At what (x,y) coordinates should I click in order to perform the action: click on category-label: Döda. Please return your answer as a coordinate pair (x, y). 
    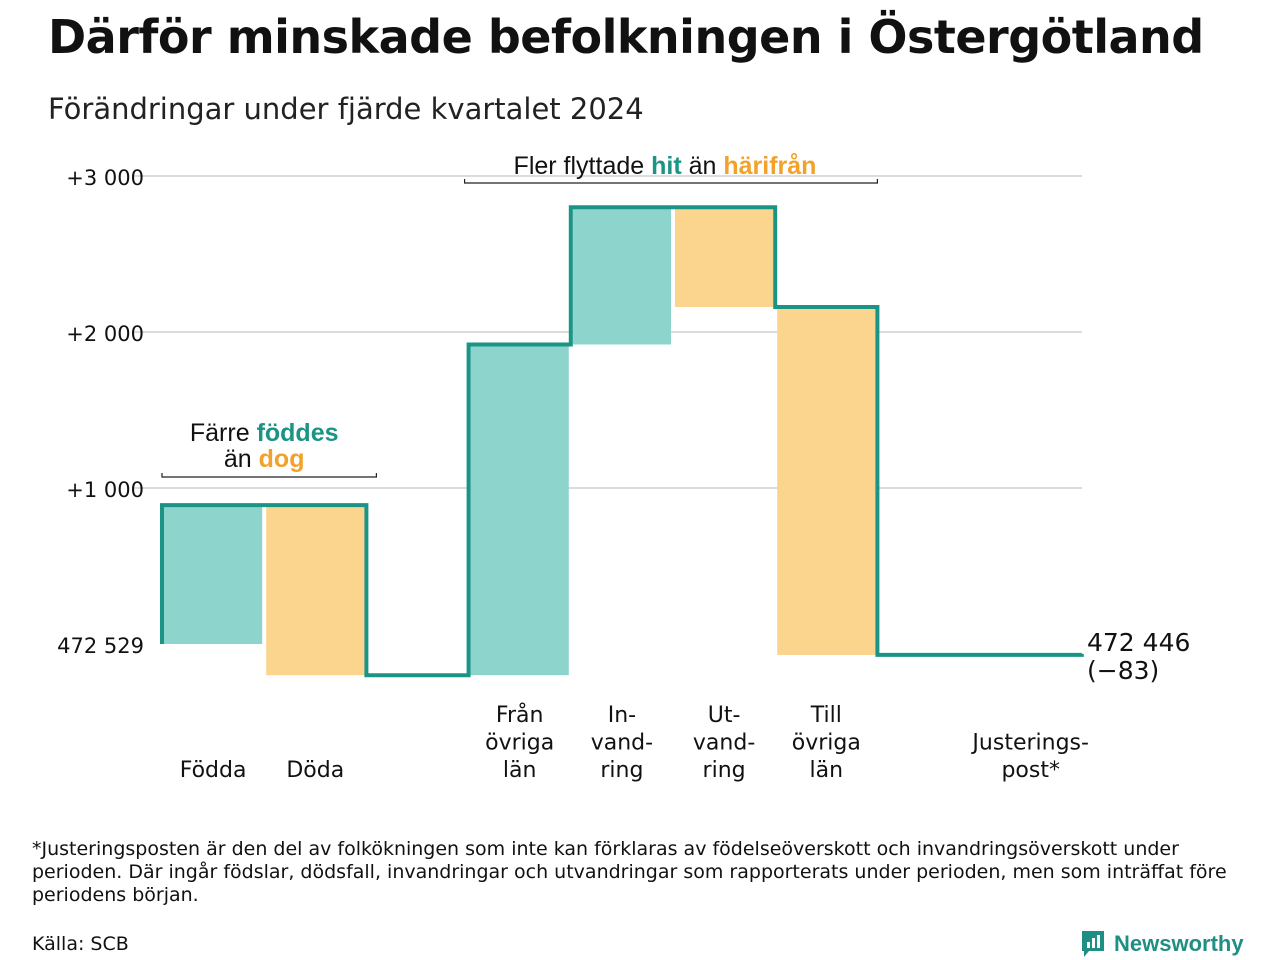
    Looking at the image, I should click on (315, 770).